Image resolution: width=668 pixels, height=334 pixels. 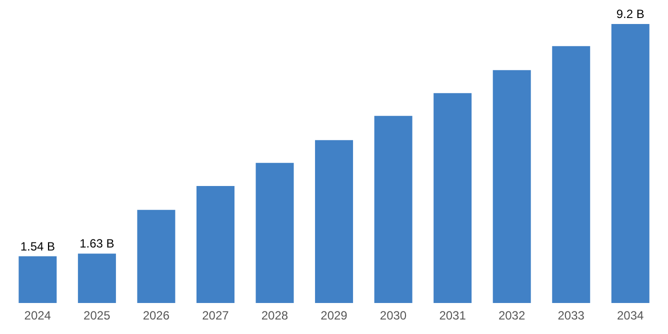 I want to click on x-tick-label: 2028, so click(x=274, y=315).